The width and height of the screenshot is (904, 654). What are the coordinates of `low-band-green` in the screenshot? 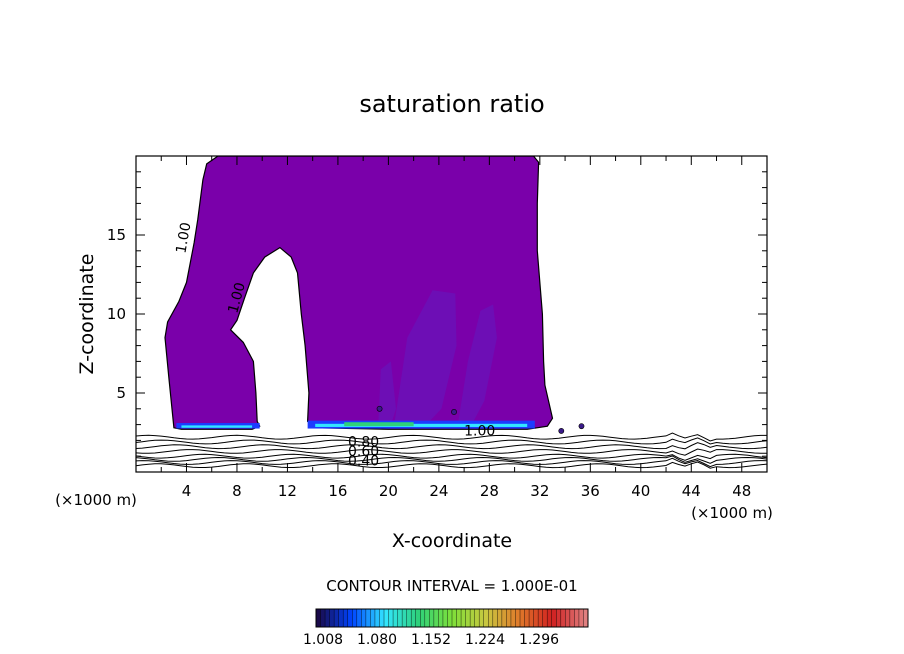 It's located at (379, 424).